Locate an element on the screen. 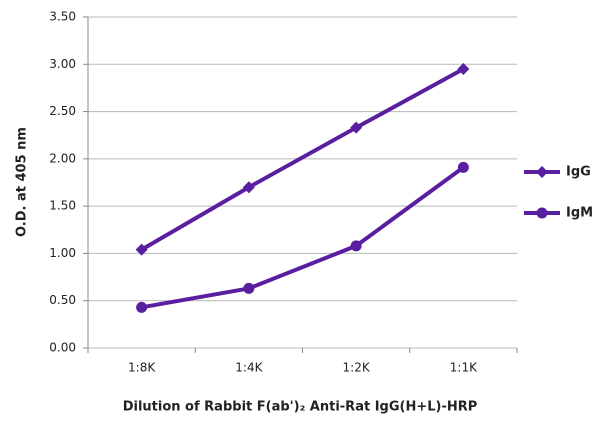 The width and height of the screenshot is (600, 429). y-tick-label: 3.00 is located at coordinates (62, 64).